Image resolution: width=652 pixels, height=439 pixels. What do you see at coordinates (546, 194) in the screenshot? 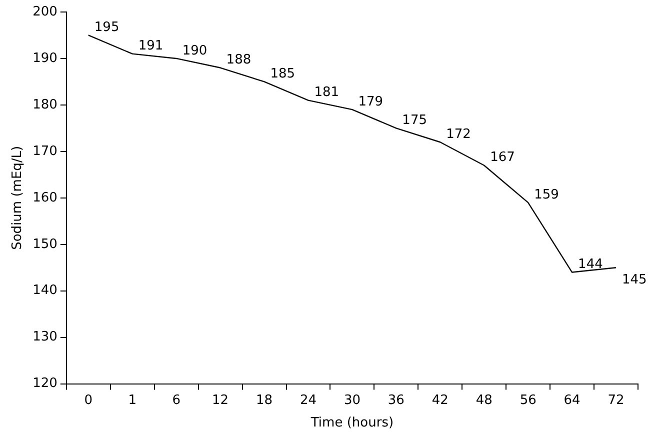
I see `data-label: 159` at bounding box center [546, 194].